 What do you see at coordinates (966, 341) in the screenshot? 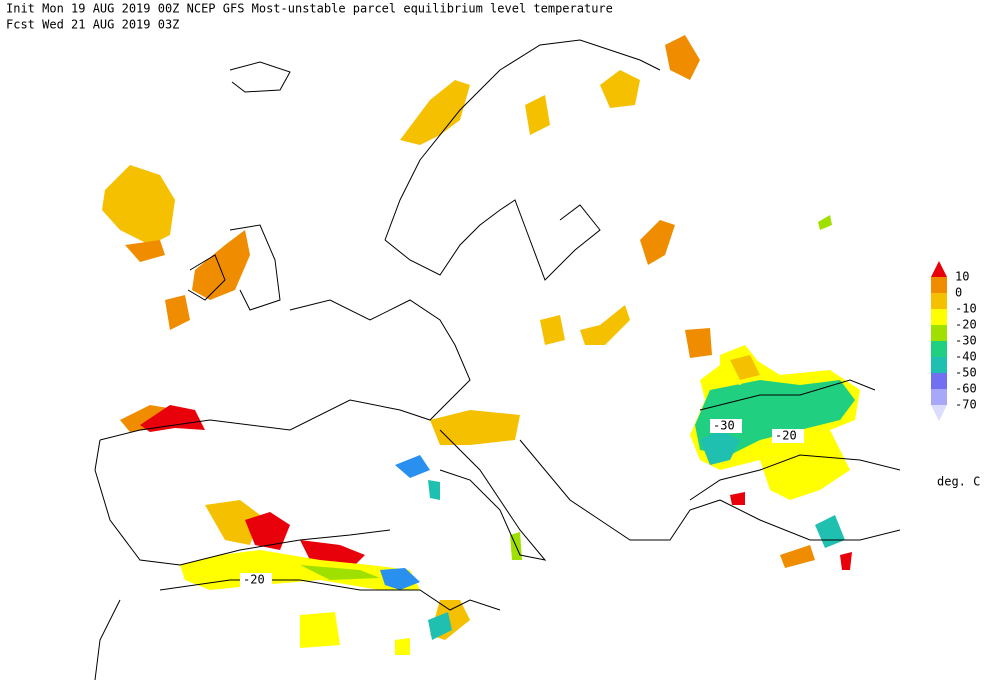
I see `legend-label: -30` at bounding box center [966, 341].